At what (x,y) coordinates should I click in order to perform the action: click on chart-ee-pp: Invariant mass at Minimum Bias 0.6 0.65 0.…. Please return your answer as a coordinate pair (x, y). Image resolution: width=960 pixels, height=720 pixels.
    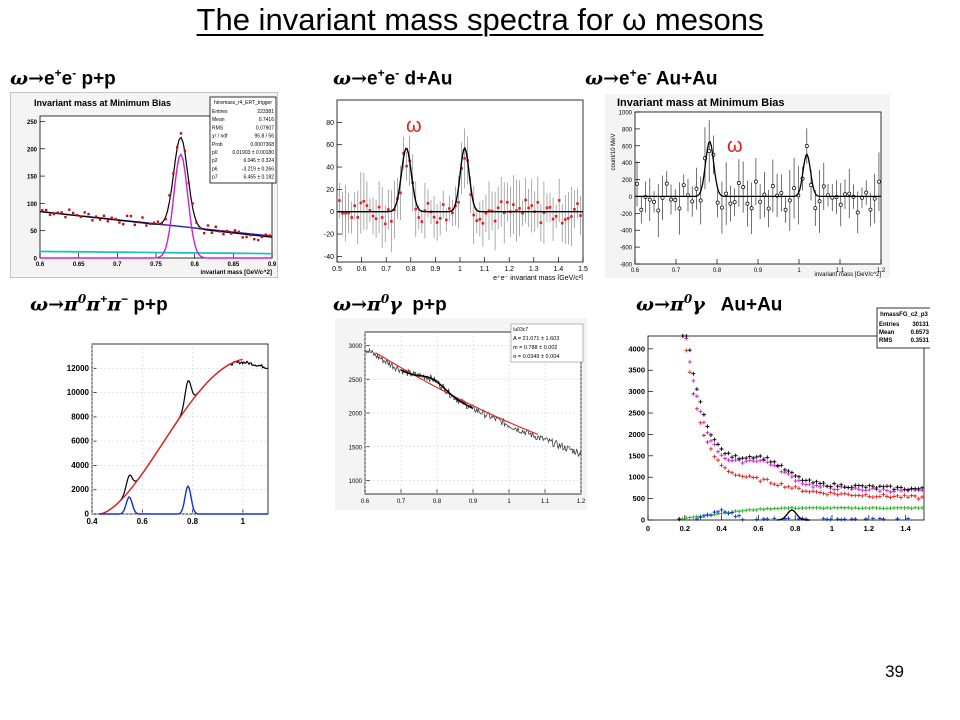
    Looking at the image, I should click on (144, 185).